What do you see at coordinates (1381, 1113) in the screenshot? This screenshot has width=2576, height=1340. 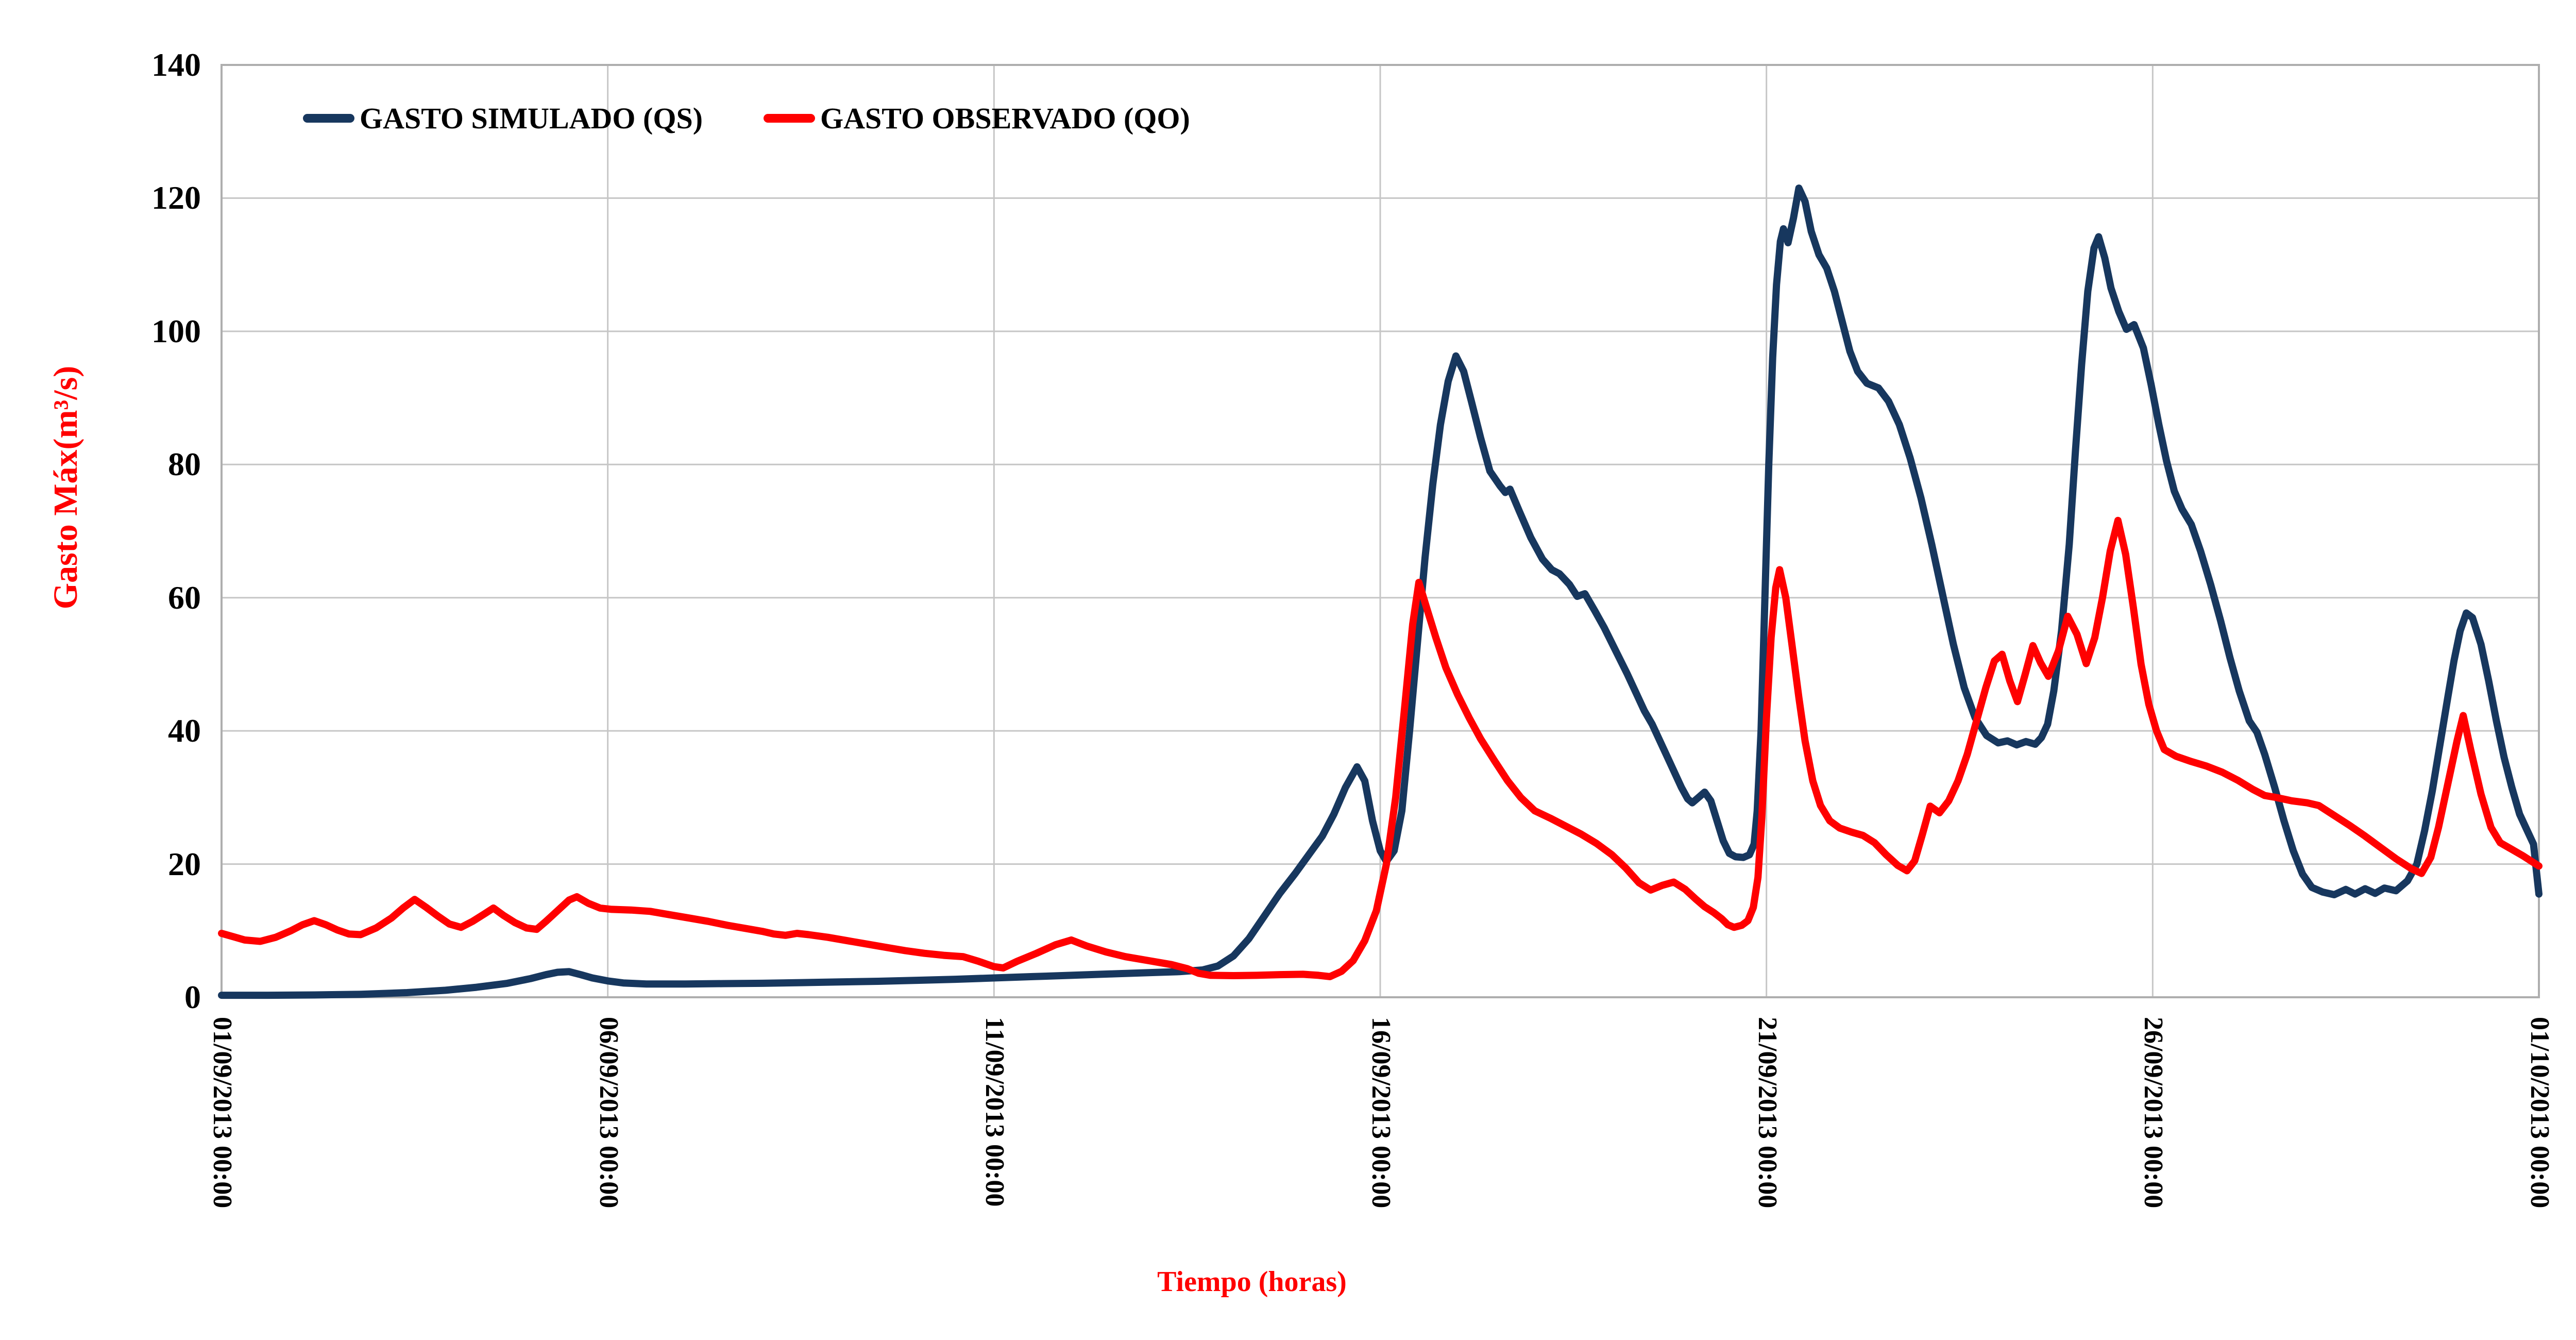 I see `x-tick-label-3: 16/09/2013 00:00` at bounding box center [1381, 1113].